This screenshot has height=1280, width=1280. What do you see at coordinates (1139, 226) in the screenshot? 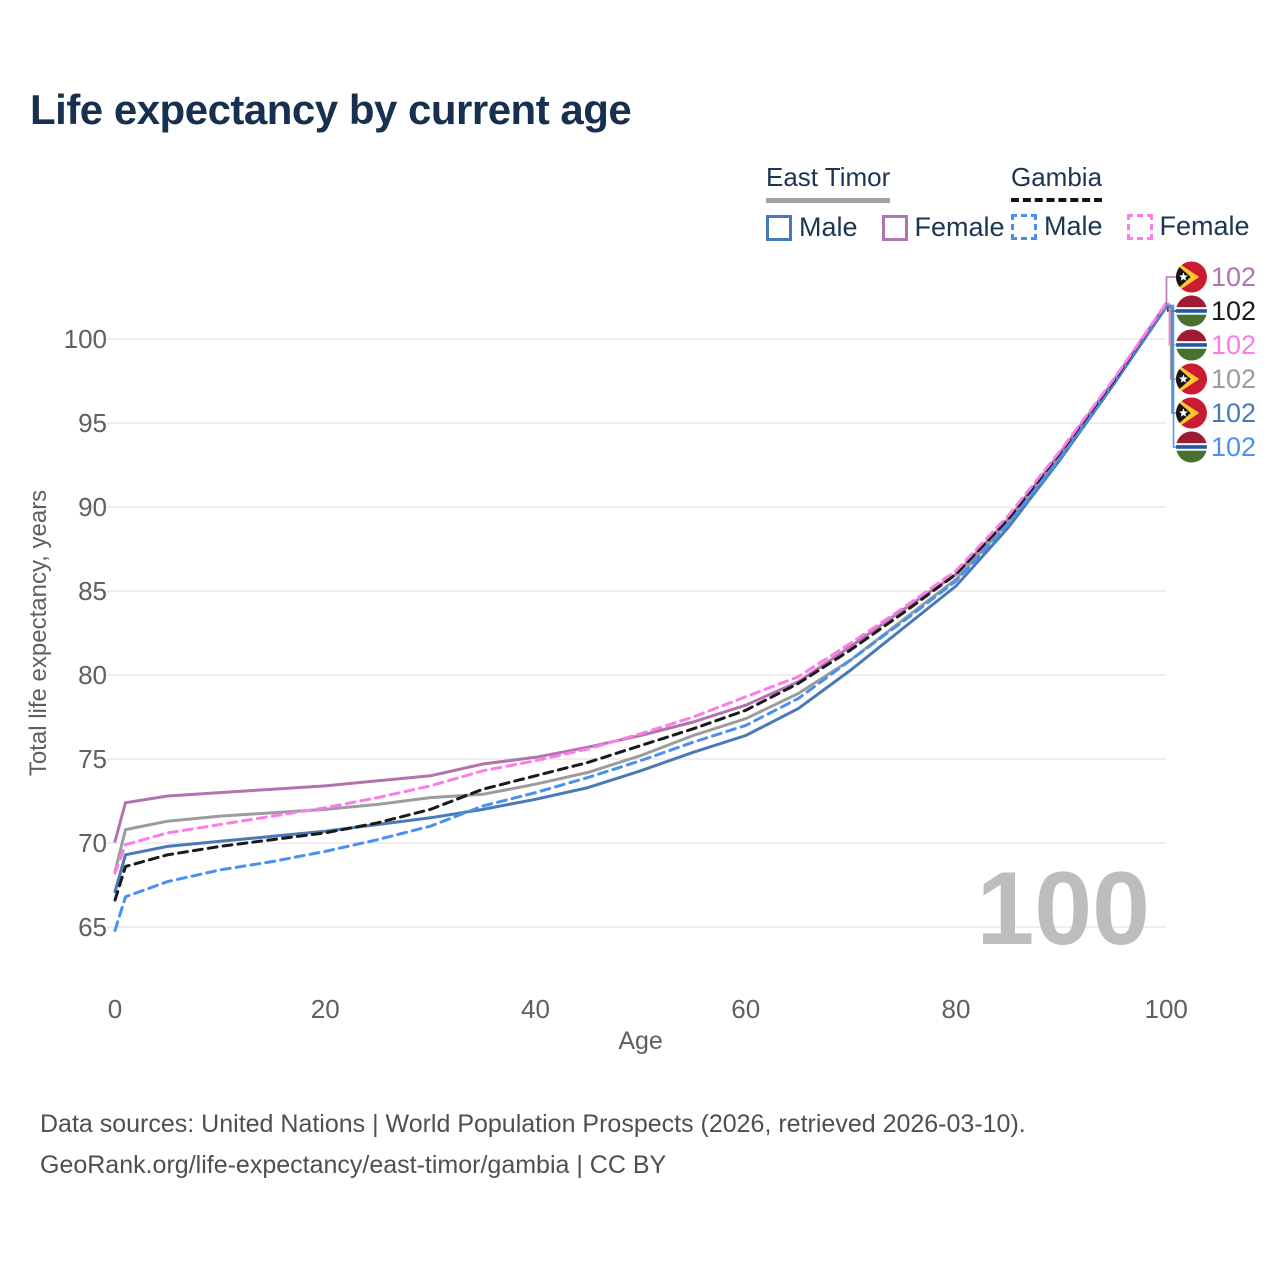
I see `legend-swatch-gambia-female-icon` at bounding box center [1139, 226].